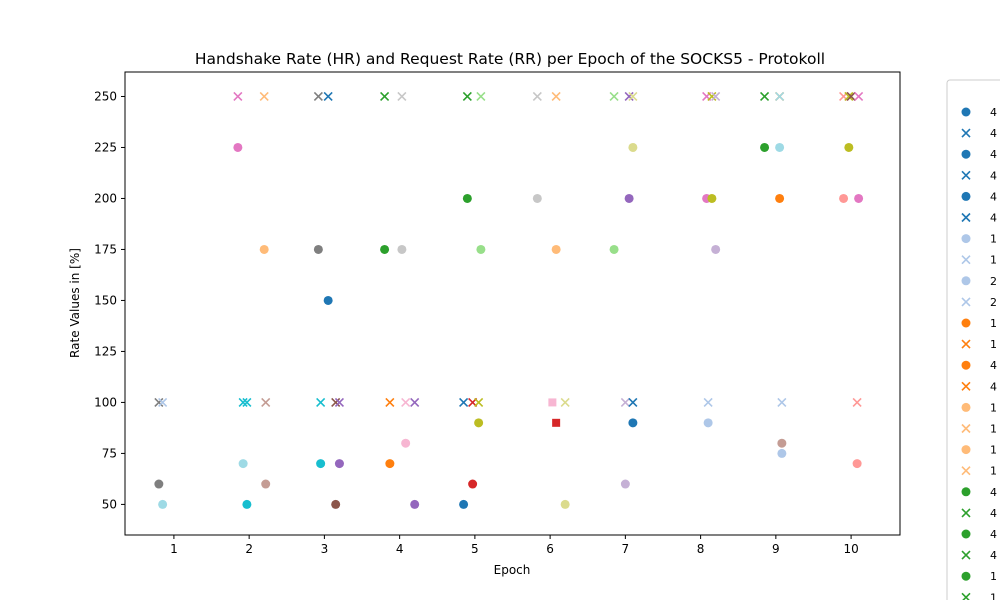 The width and height of the screenshot is (1000, 600). What do you see at coordinates (105, 198) in the screenshot?
I see `y-tick-label: 200` at bounding box center [105, 198].